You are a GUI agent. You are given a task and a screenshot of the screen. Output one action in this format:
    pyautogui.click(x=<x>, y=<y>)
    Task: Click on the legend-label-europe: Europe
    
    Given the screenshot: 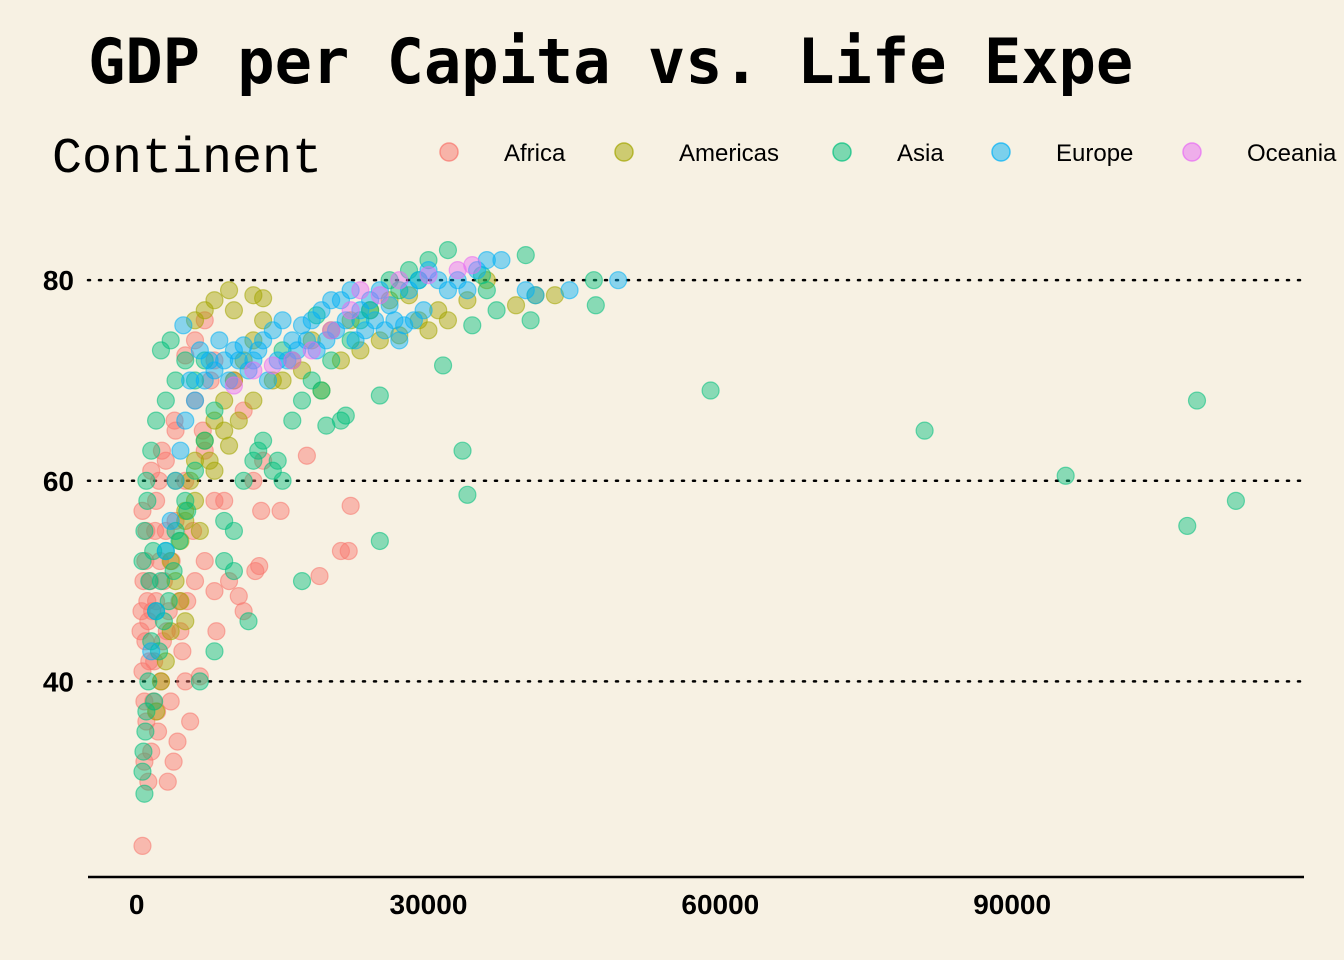 What is the action you would take?
    pyautogui.click(x=1094, y=153)
    